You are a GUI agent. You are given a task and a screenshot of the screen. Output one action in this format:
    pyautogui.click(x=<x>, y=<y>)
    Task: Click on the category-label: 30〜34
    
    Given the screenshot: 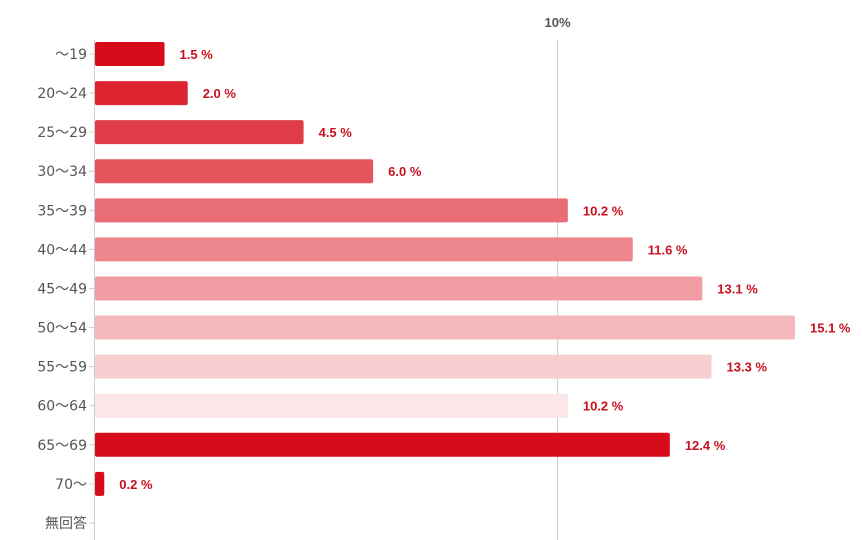 What is the action you would take?
    pyautogui.click(x=62, y=172)
    